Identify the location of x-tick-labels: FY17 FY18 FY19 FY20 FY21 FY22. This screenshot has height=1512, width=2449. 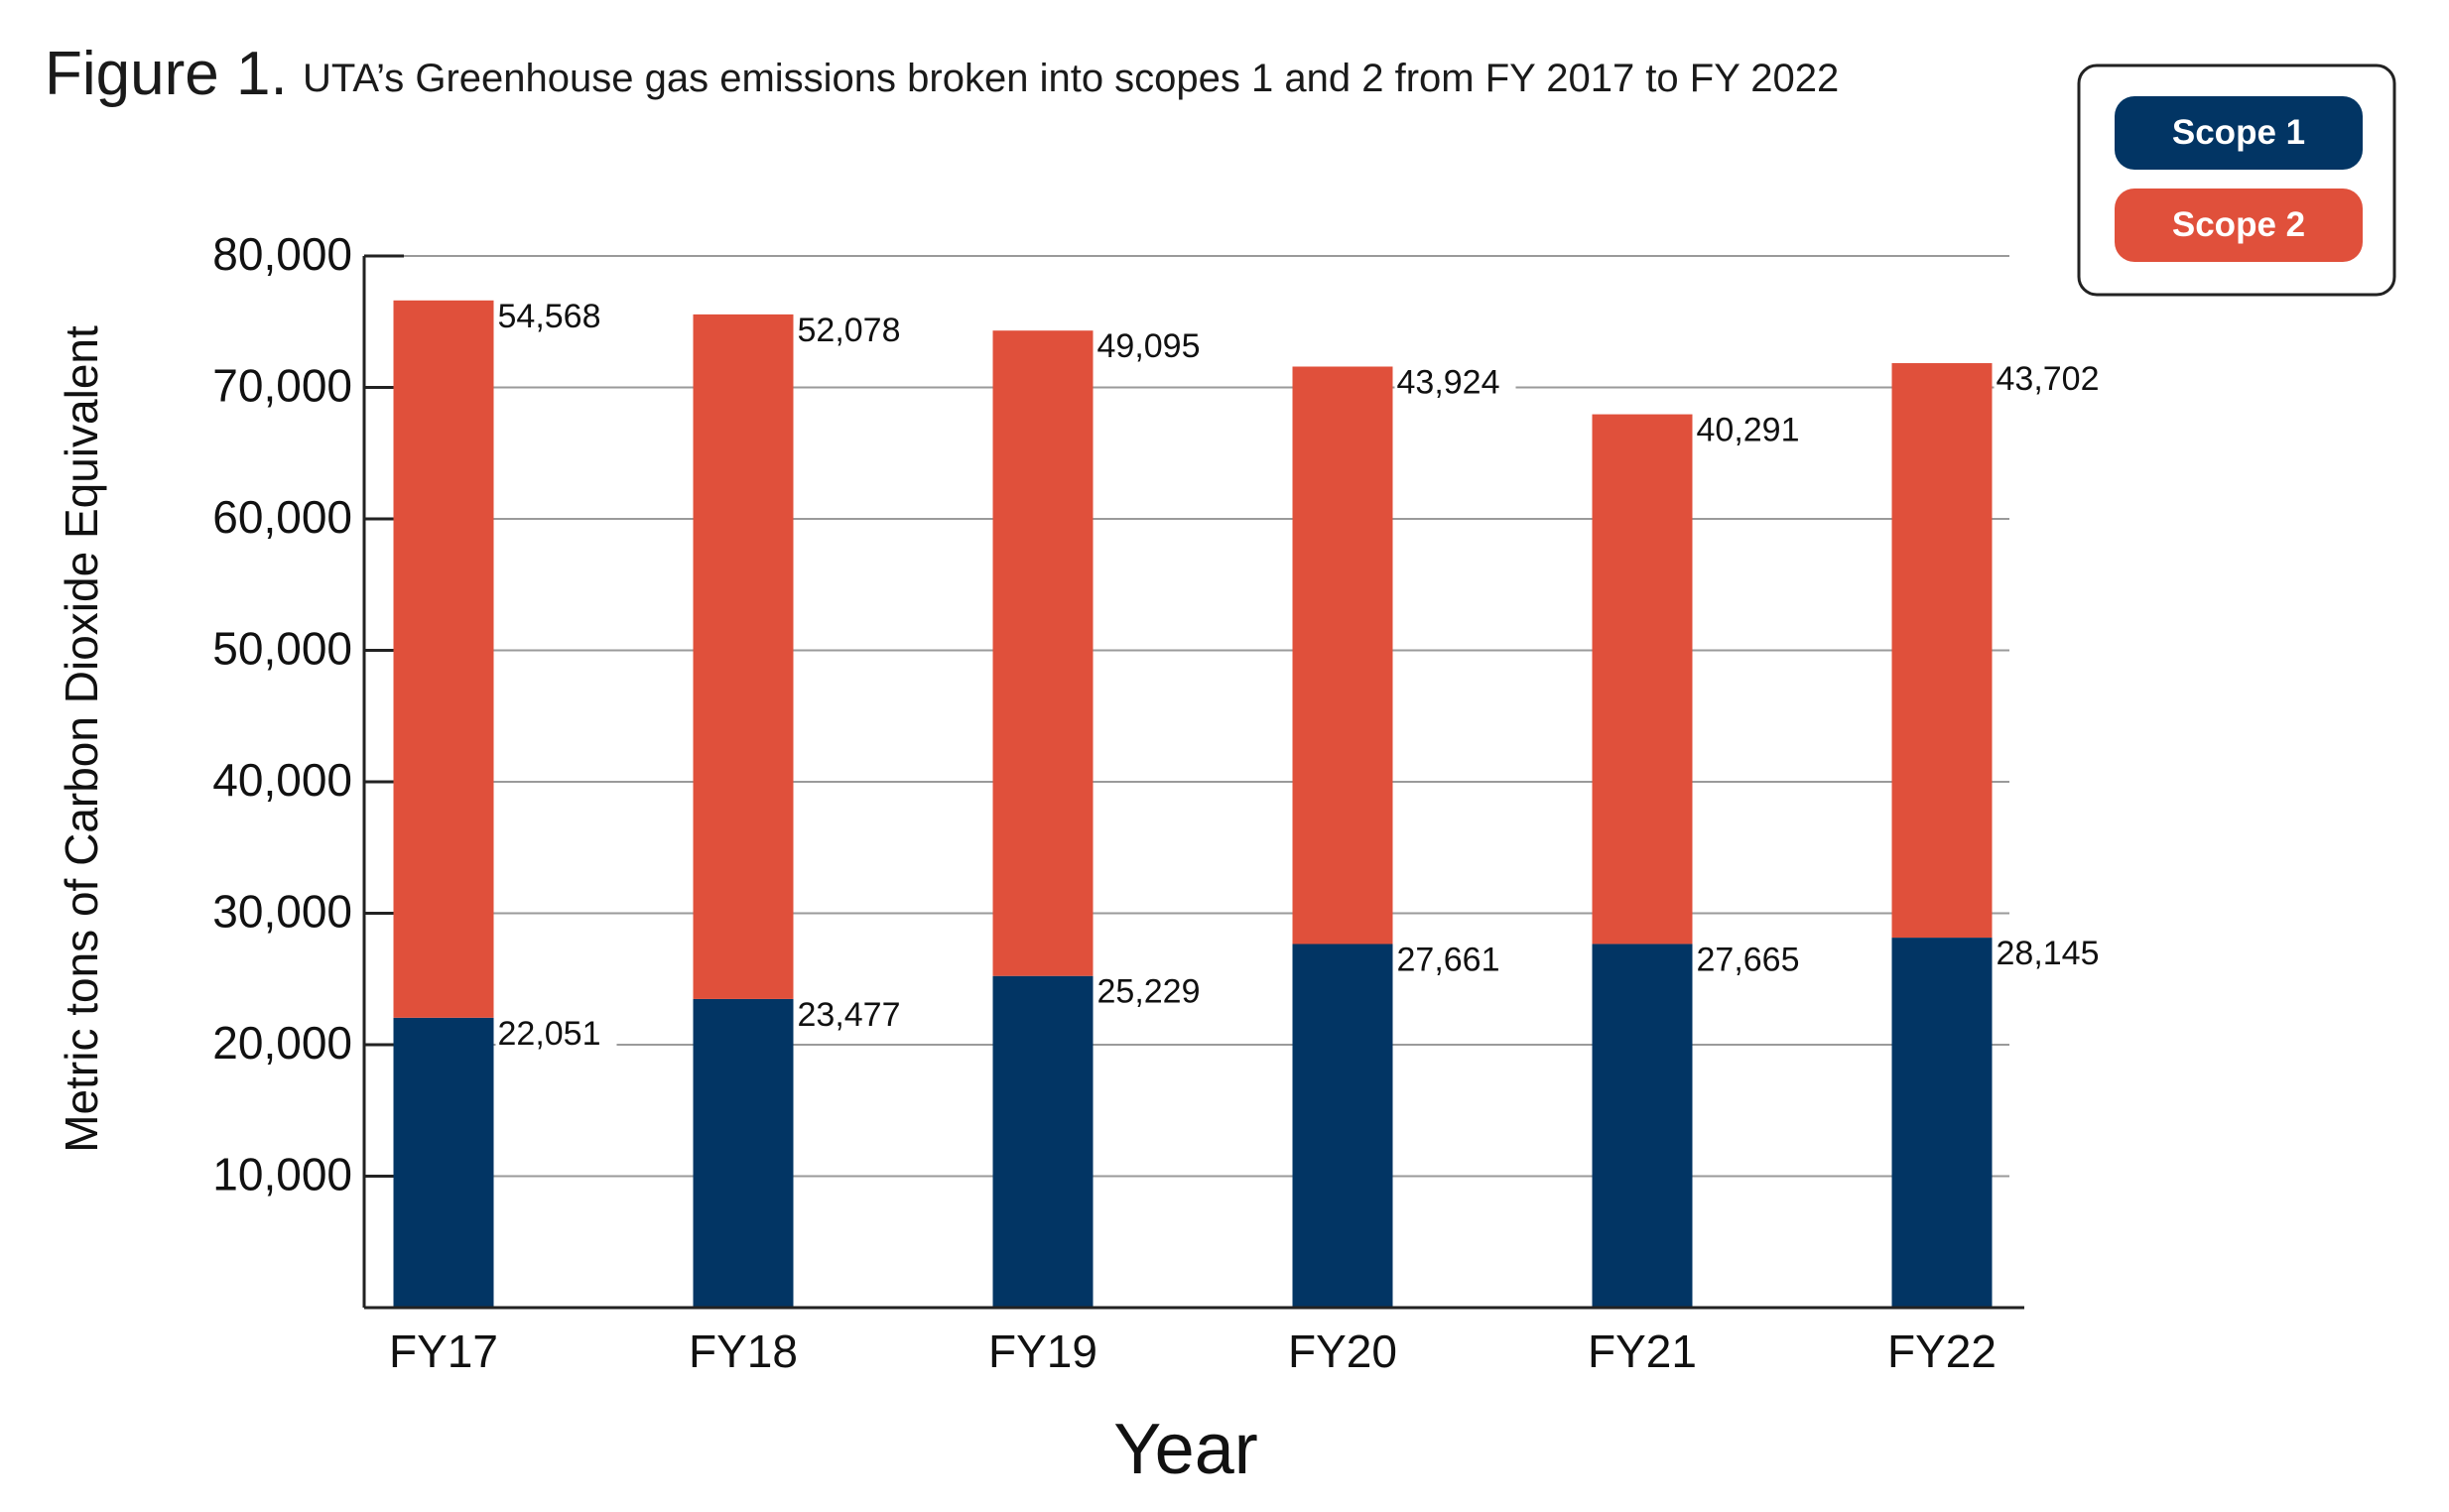
(1193, 1351).